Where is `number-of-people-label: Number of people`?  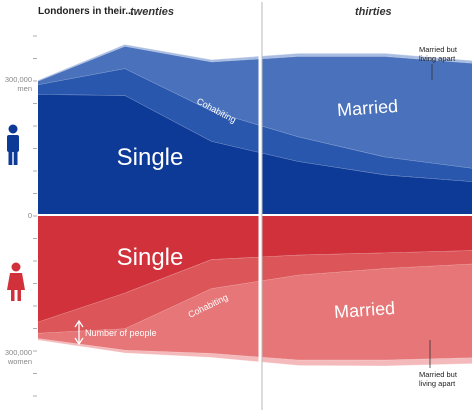 number-of-people-label: Number of people is located at coordinates (121, 333).